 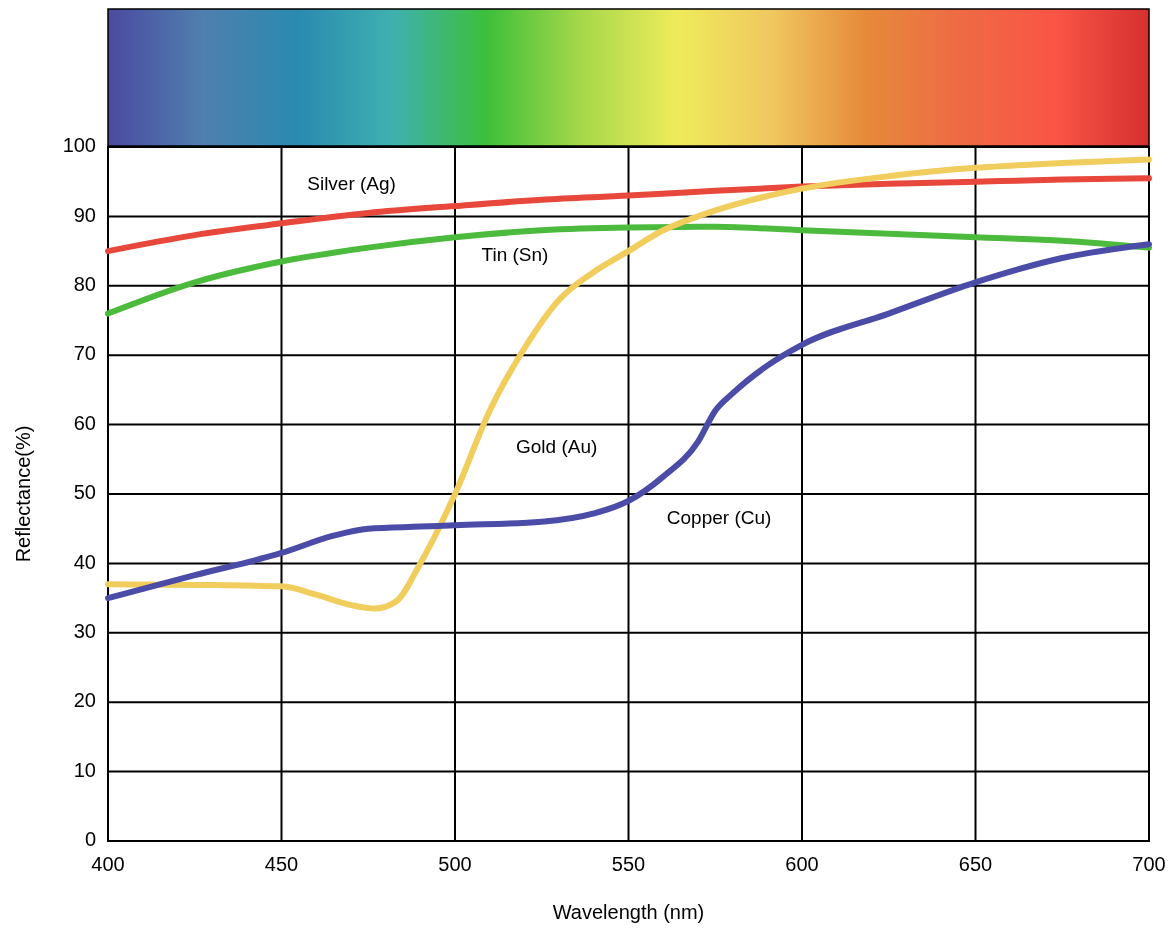 I want to click on series-label: Silver (Ag), so click(x=351, y=184).